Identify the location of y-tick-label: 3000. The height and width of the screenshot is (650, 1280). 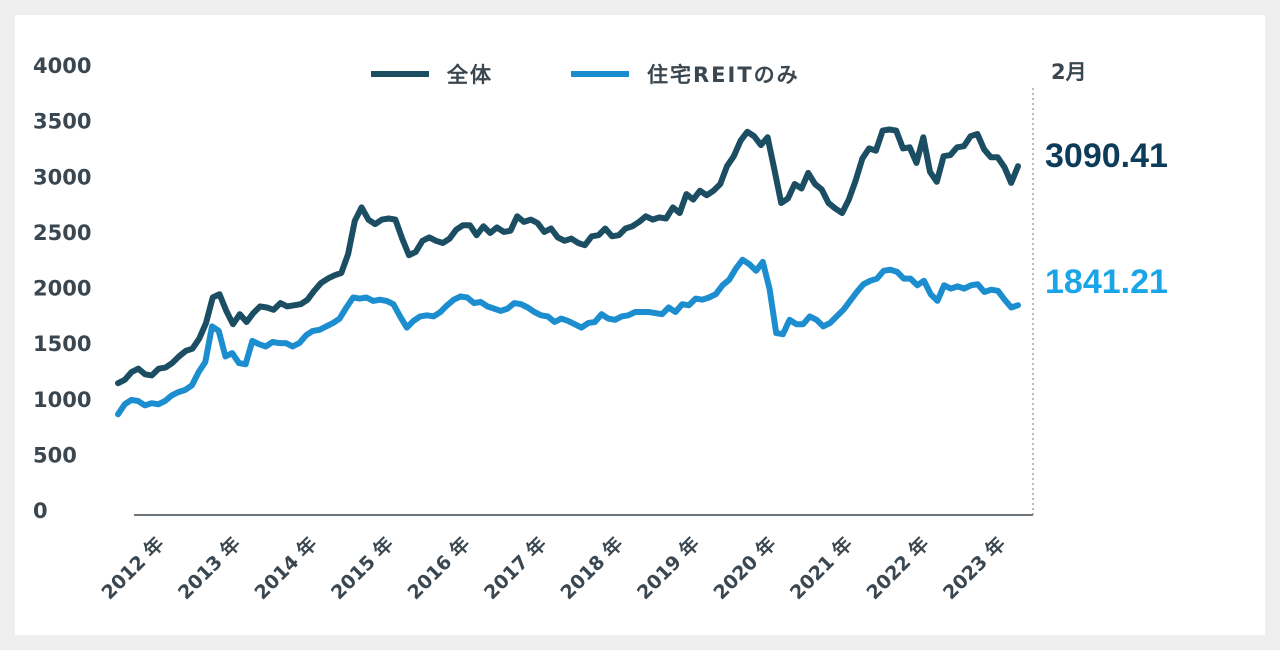
(62, 177).